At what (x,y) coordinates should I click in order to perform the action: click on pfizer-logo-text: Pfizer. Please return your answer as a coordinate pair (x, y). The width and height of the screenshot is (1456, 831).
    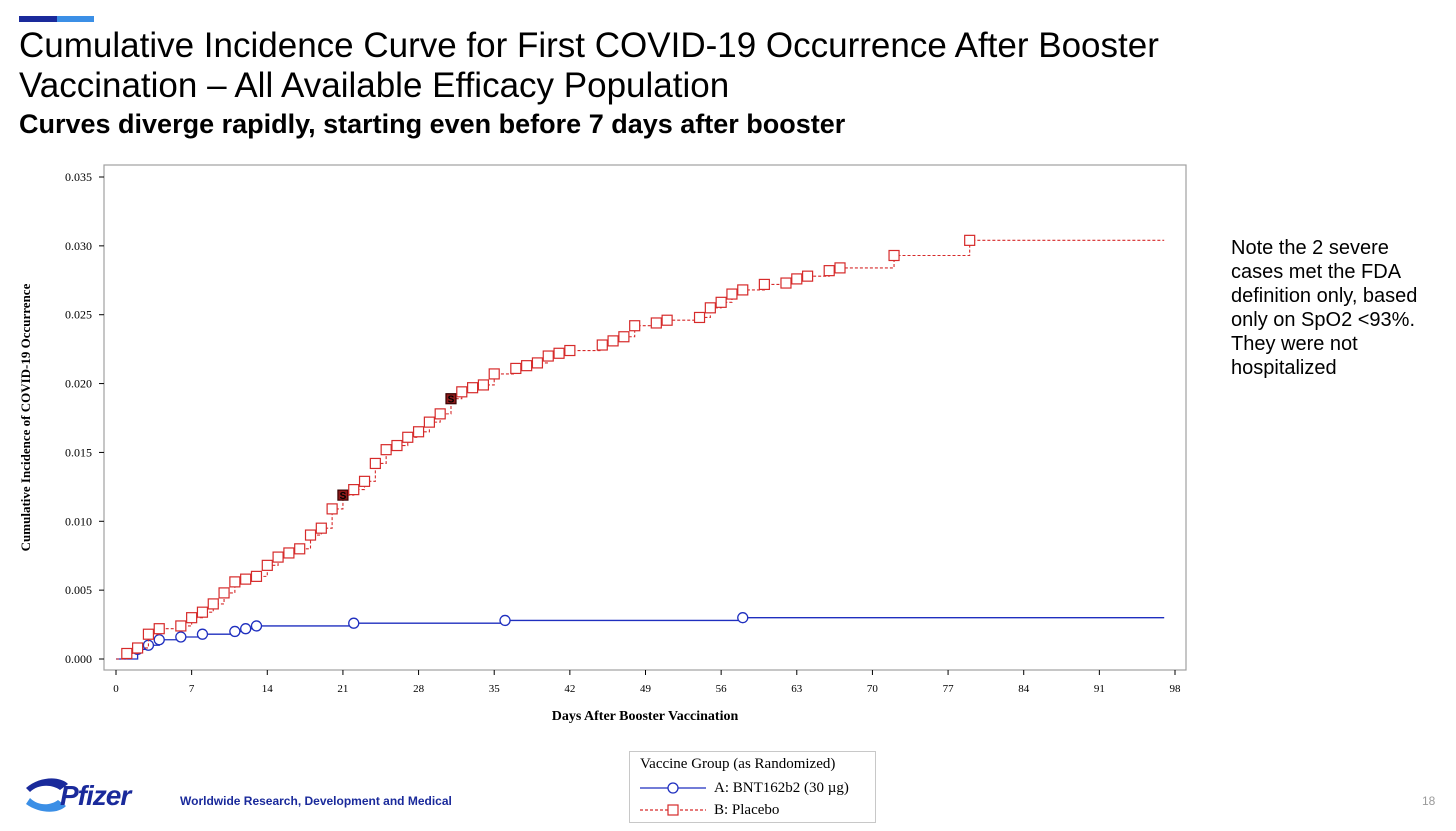
    Looking at the image, I should click on (95, 795).